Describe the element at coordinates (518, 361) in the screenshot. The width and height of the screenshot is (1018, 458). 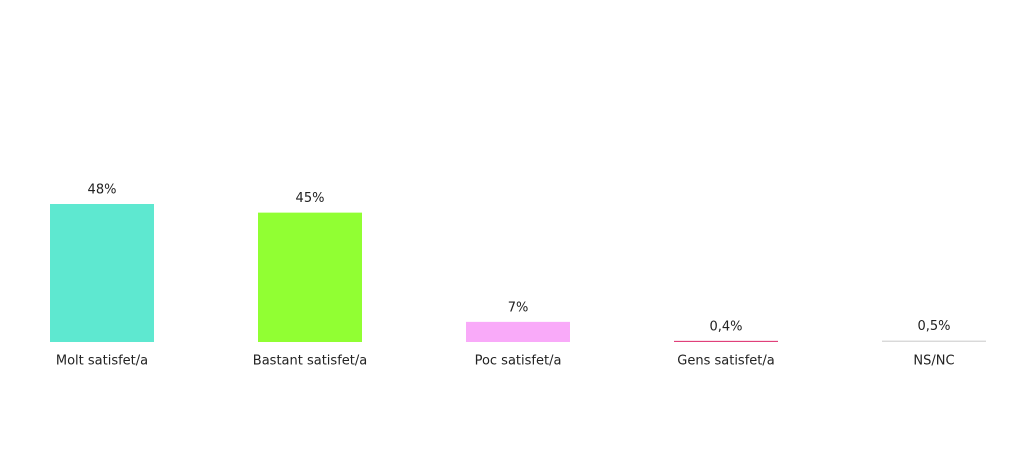
I see `x-tick-label: Poc satisfet/a` at that location.